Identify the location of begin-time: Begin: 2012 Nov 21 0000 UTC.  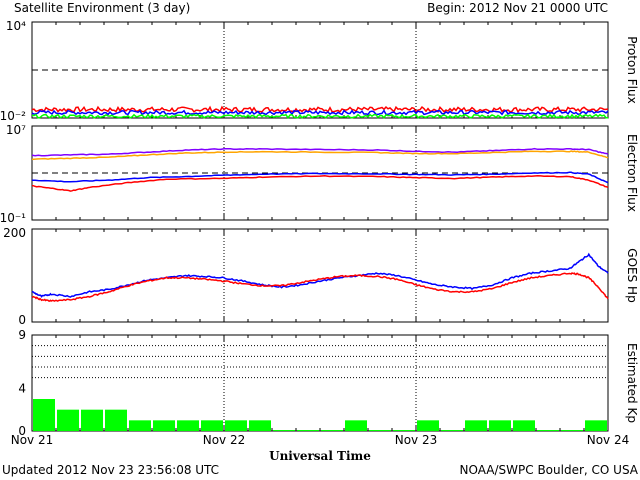
(517, 8).